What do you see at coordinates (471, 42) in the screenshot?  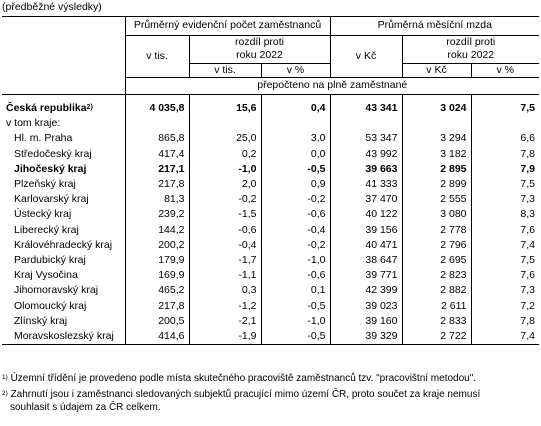 I see `header-diff-wage-line1: rozdíl proti` at bounding box center [471, 42].